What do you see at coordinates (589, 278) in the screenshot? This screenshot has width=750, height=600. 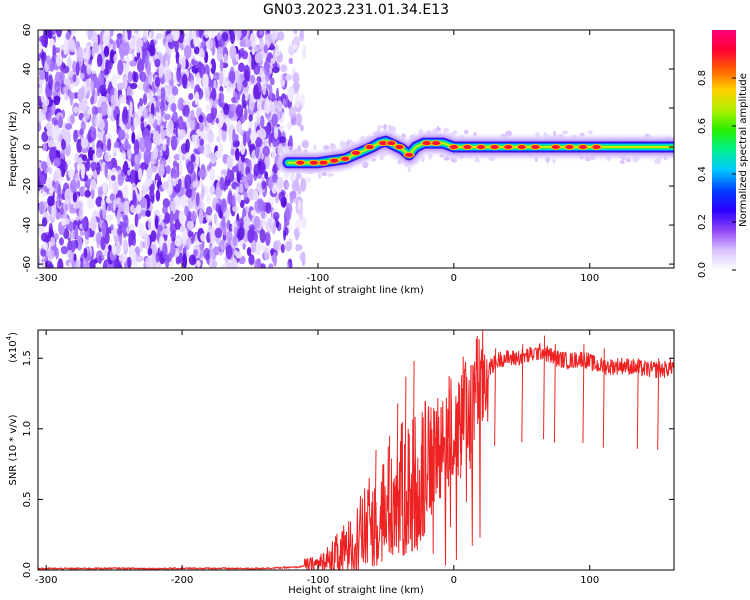 I see `x-tick-label: 100` at bounding box center [589, 278].